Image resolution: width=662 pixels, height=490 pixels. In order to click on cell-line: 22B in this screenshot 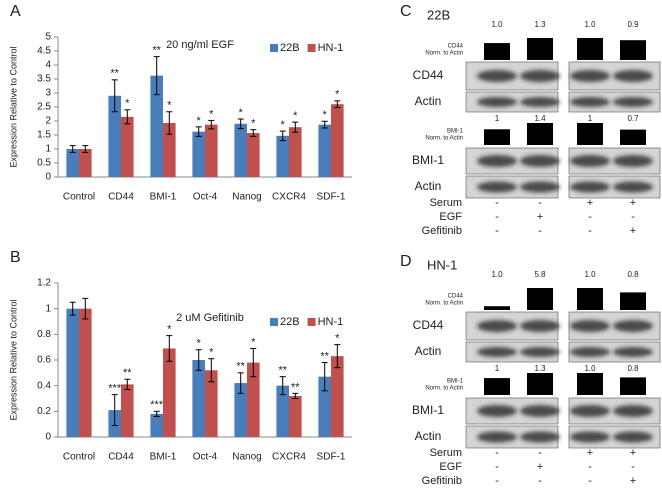, I will do `click(438, 14)`.